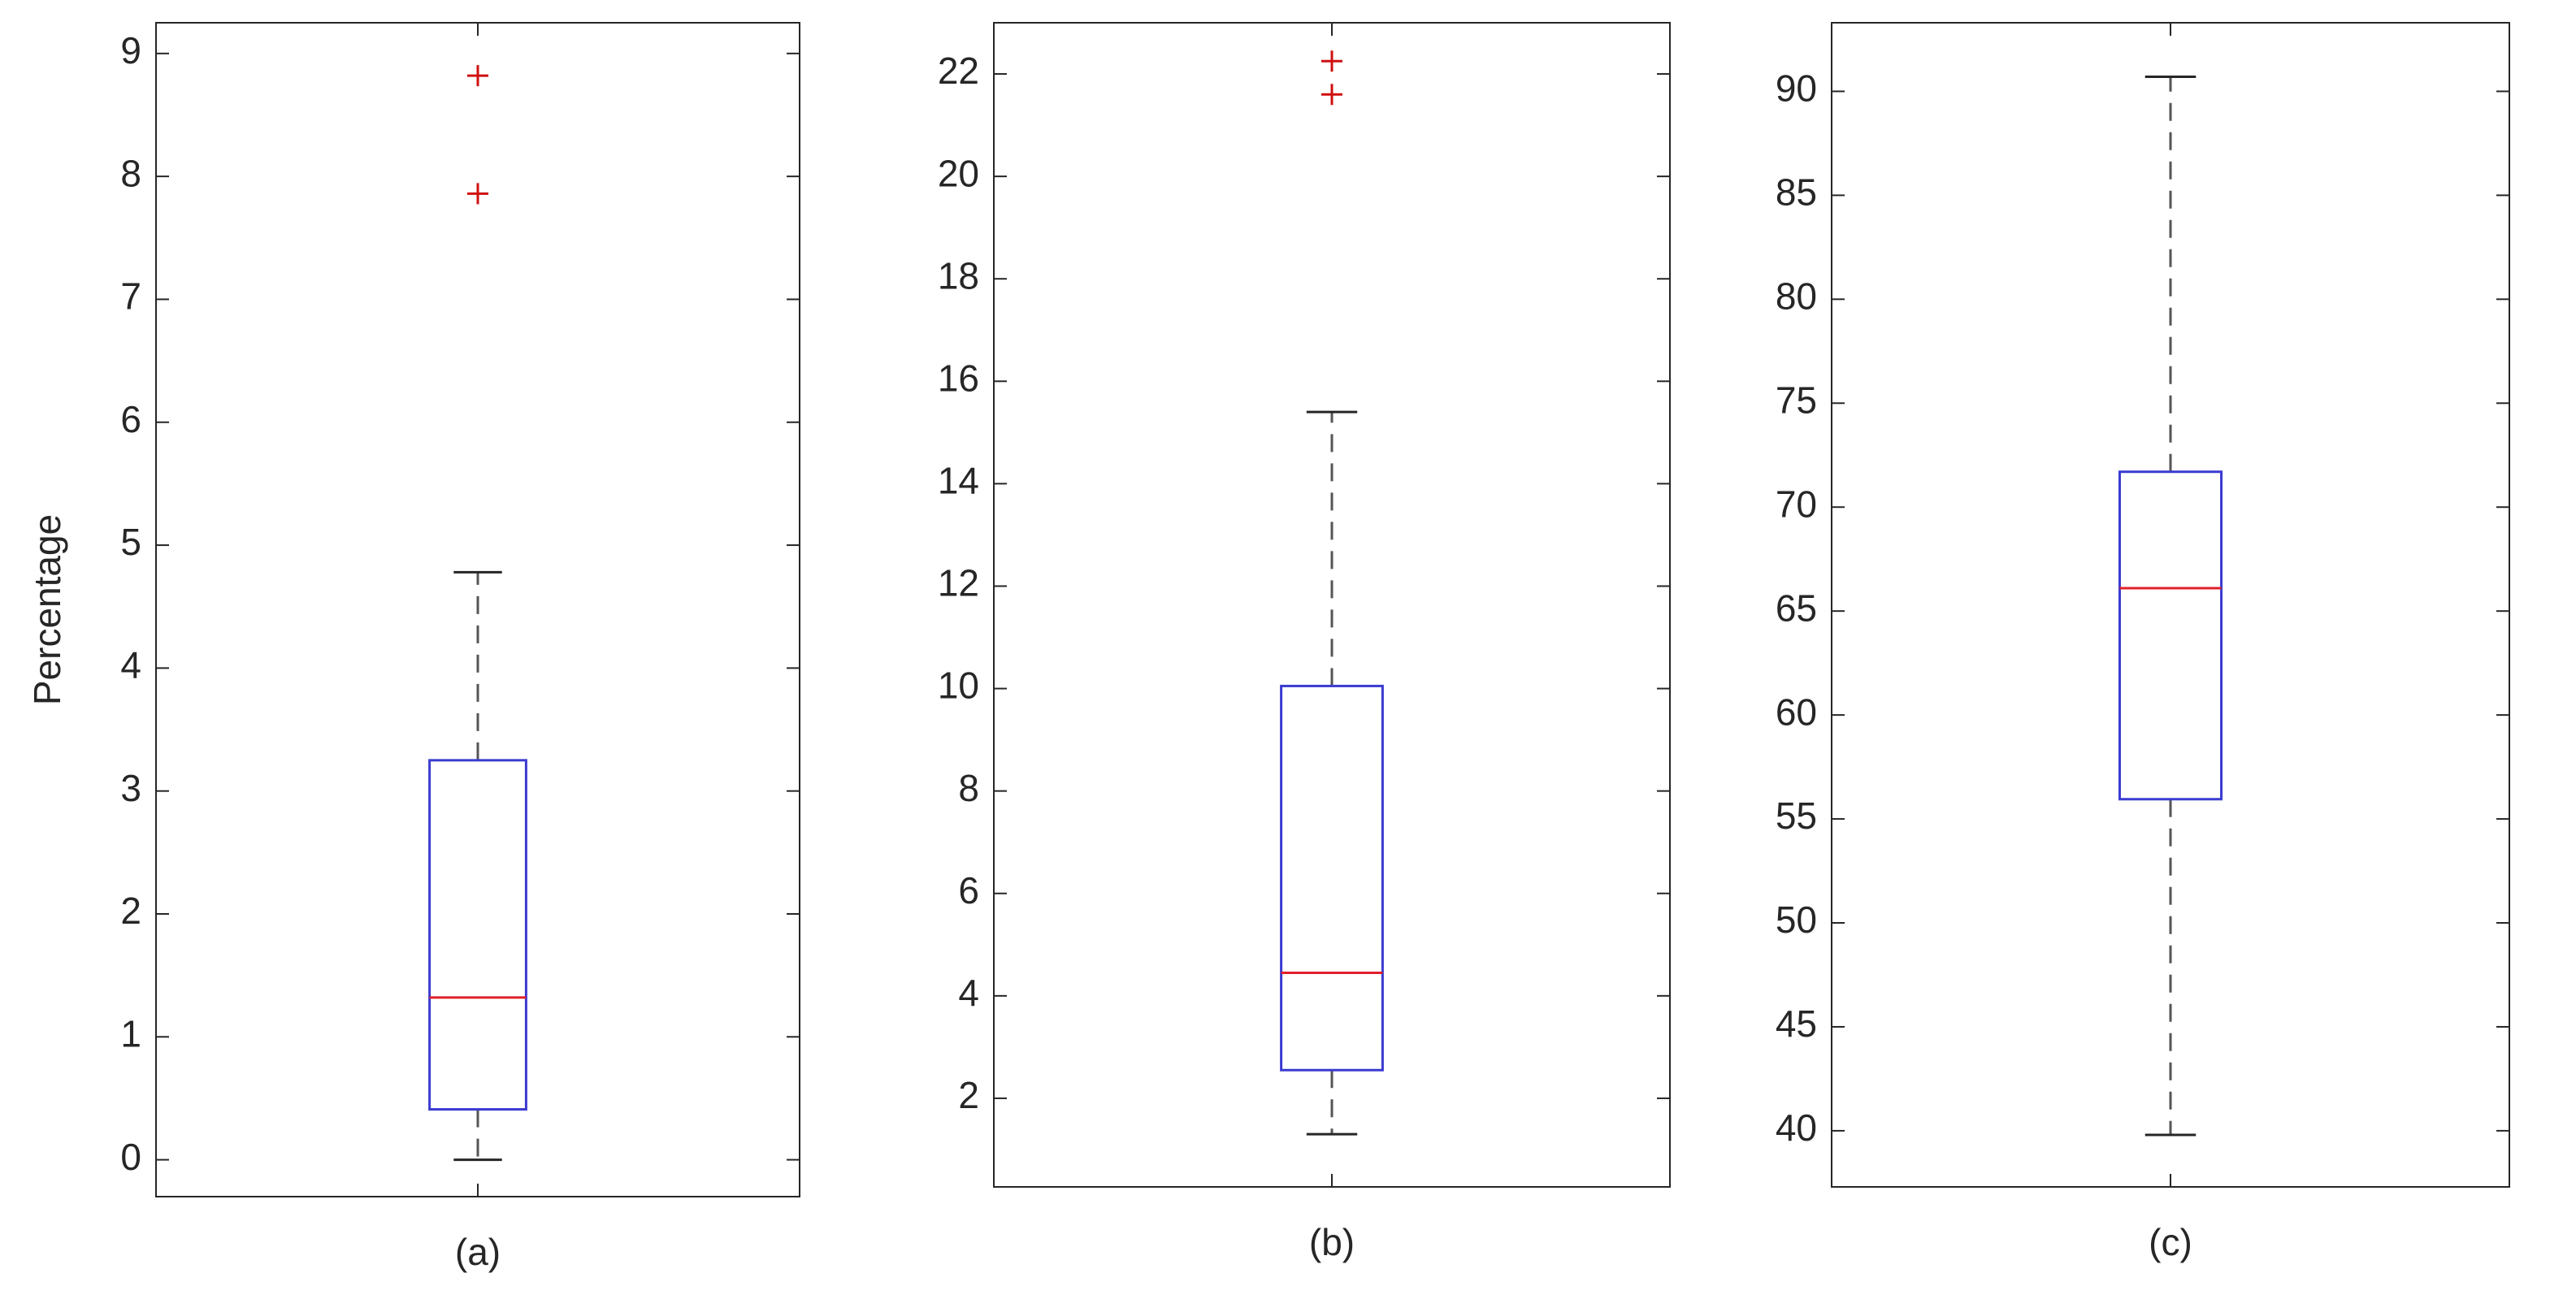  Describe the element at coordinates (130, 788) in the screenshot. I see `y-tick-label: 3` at that location.